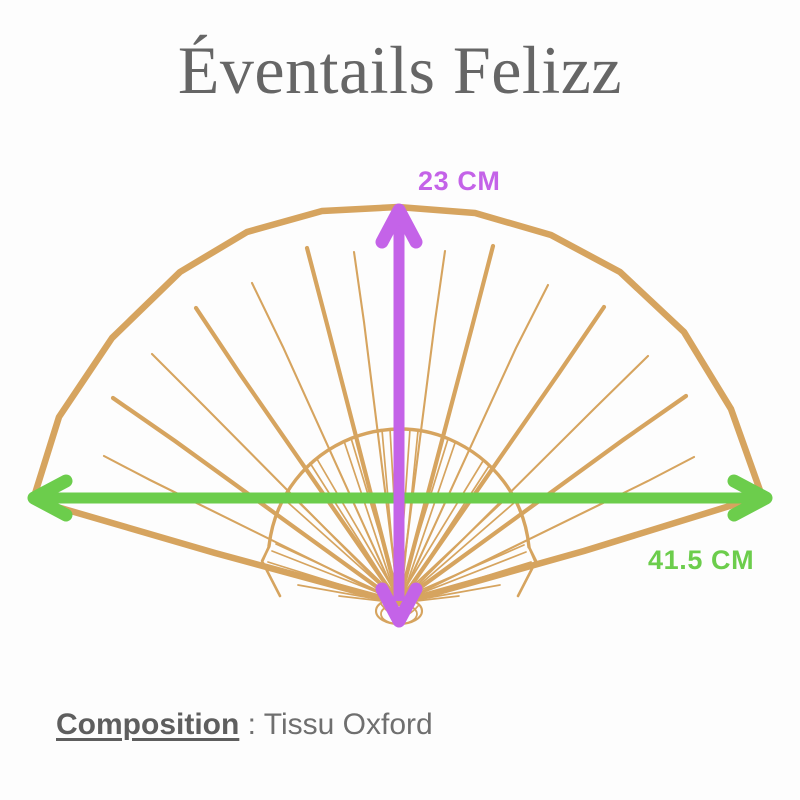 The height and width of the screenshot is (800, 800). Describe the element at coordinates (400, 70) in the screenshot. I see `page-title: Éventails Felizz` at that location.